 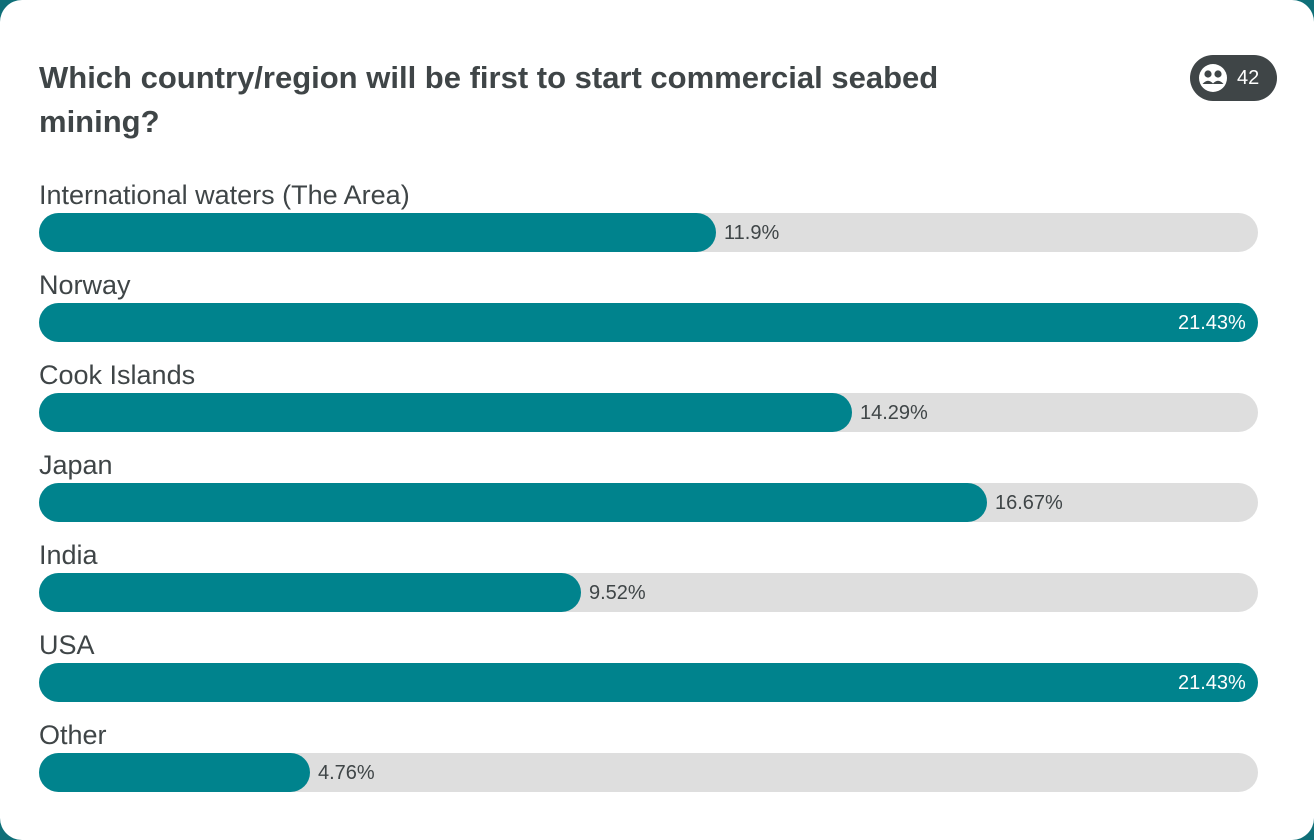 What do you see at coordinates (752, 233) in the screenshot?
I see `bar-value-label: 11.9%` at bounding box center [752, 233].